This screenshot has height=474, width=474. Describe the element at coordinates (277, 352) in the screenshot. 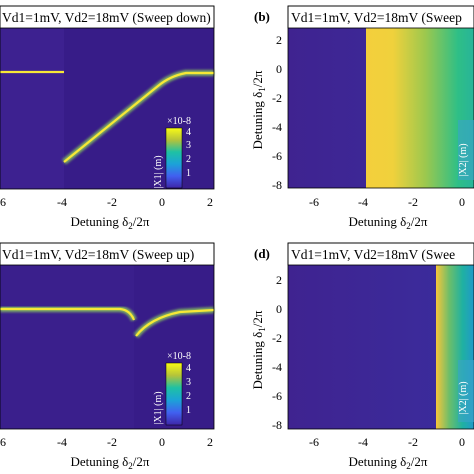

I see `panel-d-yticks: 2 0 -2 -4 -6 -8` at that location.